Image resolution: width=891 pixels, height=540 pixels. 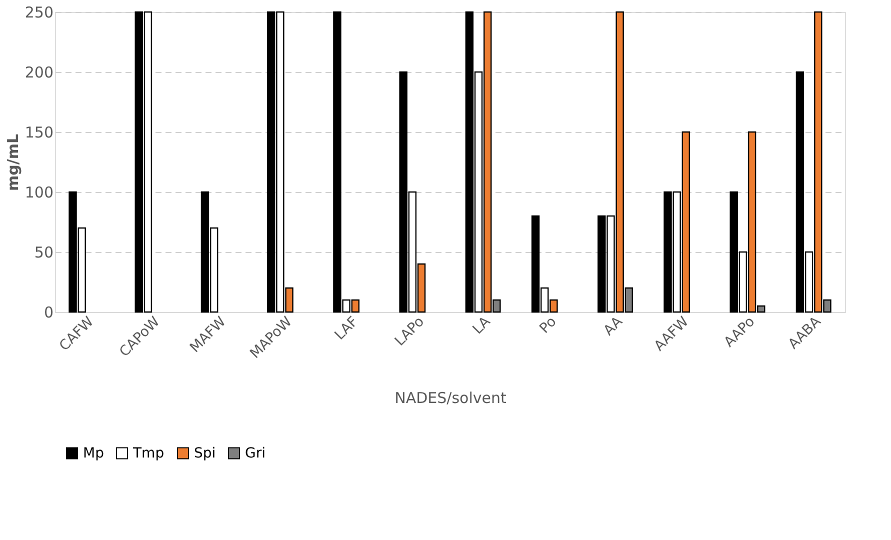 I want to click on x-axis-title: NADES/solvent, so click(x=450, y=398).